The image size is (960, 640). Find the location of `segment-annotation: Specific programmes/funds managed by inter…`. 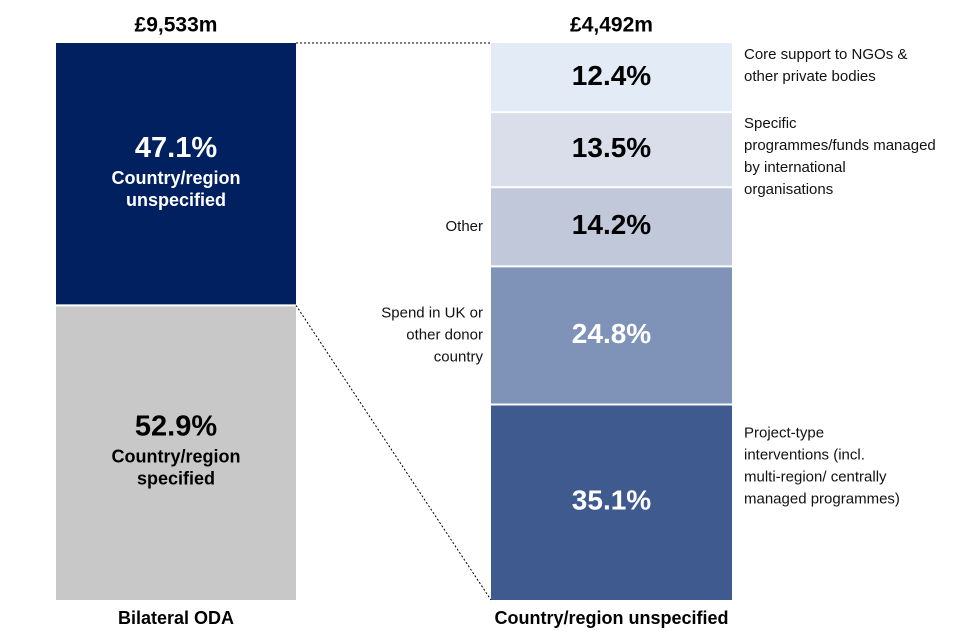

segment-annotation: Specific programmes/funds managed by inter… is located at coordinates (840, 156).